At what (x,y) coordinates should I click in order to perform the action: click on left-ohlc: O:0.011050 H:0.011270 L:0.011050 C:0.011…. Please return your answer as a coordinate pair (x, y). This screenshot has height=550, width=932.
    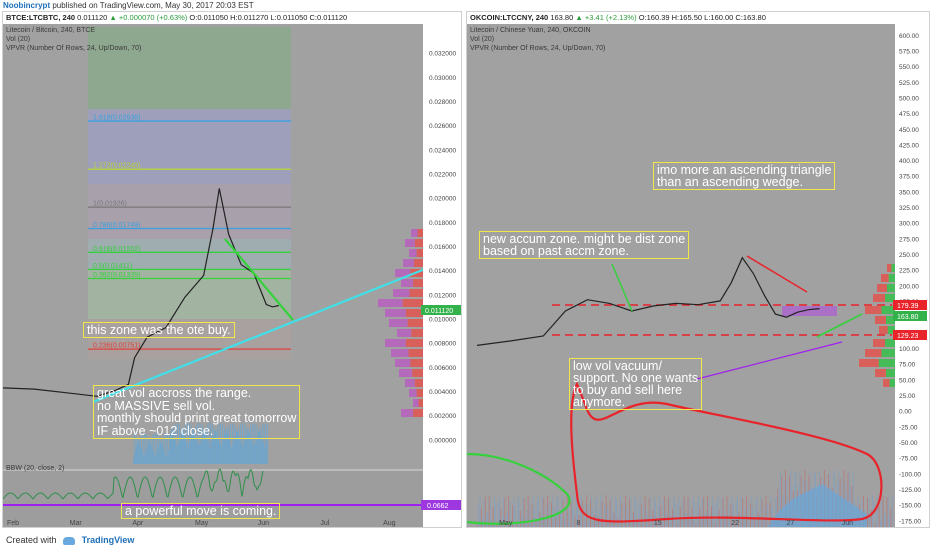
    Looking at the image, I should click on (268, 17).